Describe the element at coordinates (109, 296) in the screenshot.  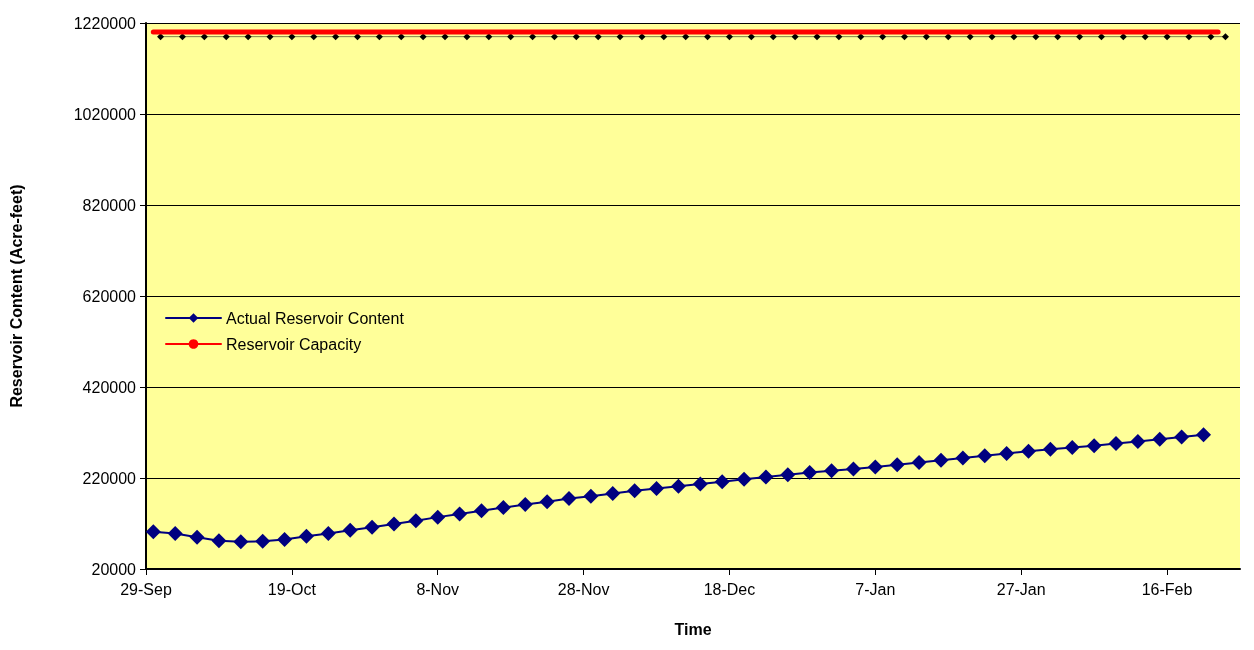
I see `y-tick-label: 620000` at that location.